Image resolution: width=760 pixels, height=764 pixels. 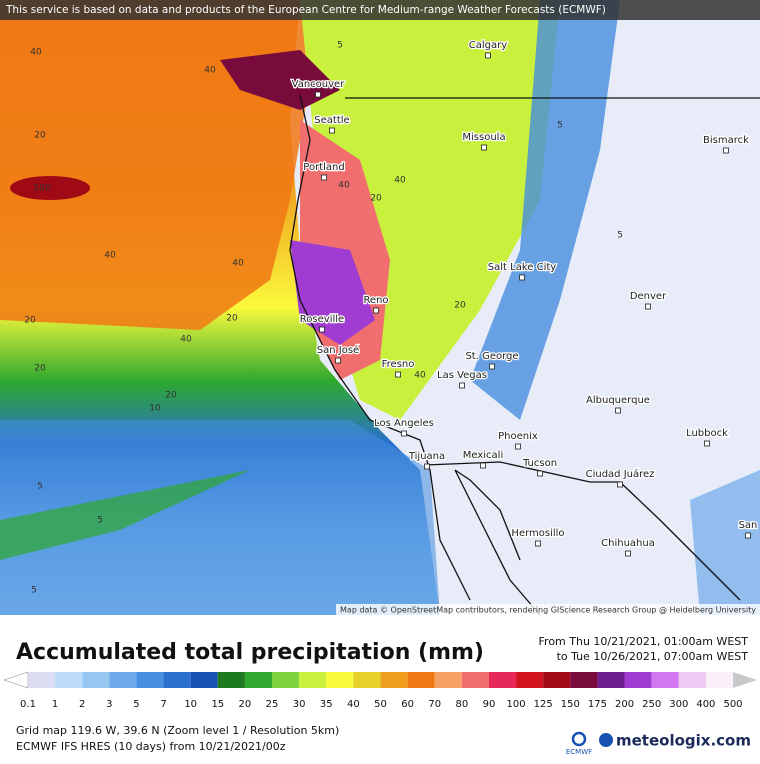 What do you see at coordinates (217, 704) in the screenshot?
I see `colorbar-label: 15` at bounding box center [217, 704].